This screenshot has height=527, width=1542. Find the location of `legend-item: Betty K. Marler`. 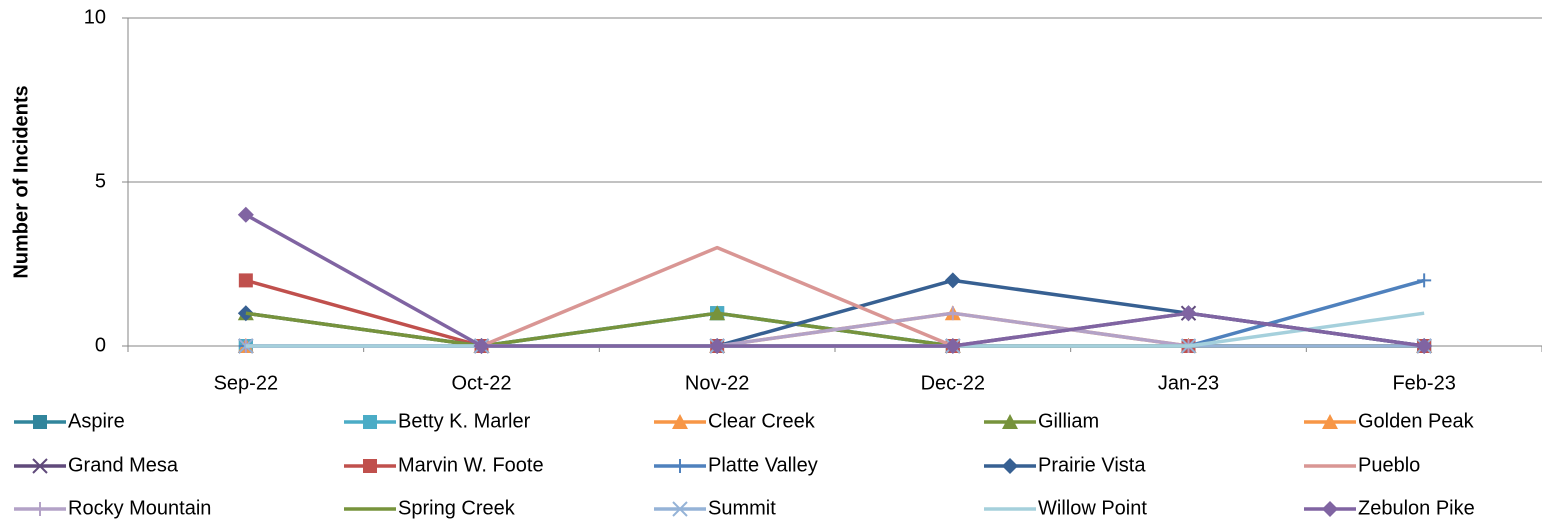

legend-item: Betty K. Marler is located at coordinates (437, 421).